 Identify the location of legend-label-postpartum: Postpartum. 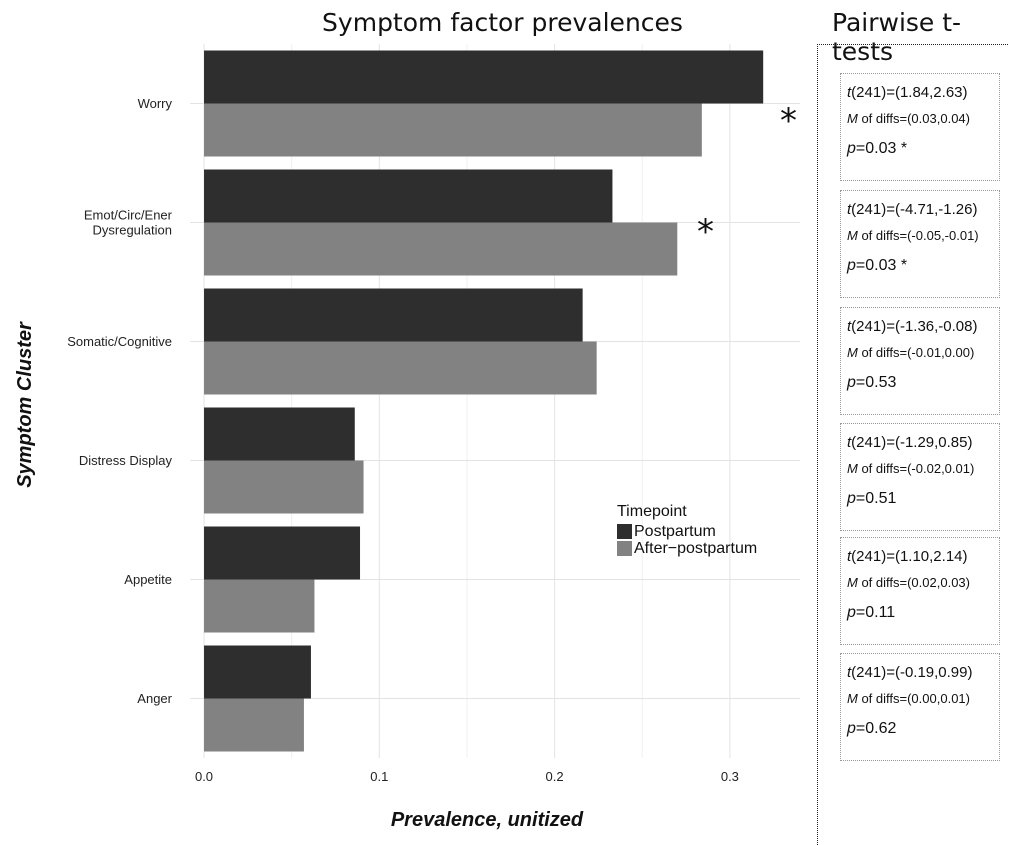
(675, 531).